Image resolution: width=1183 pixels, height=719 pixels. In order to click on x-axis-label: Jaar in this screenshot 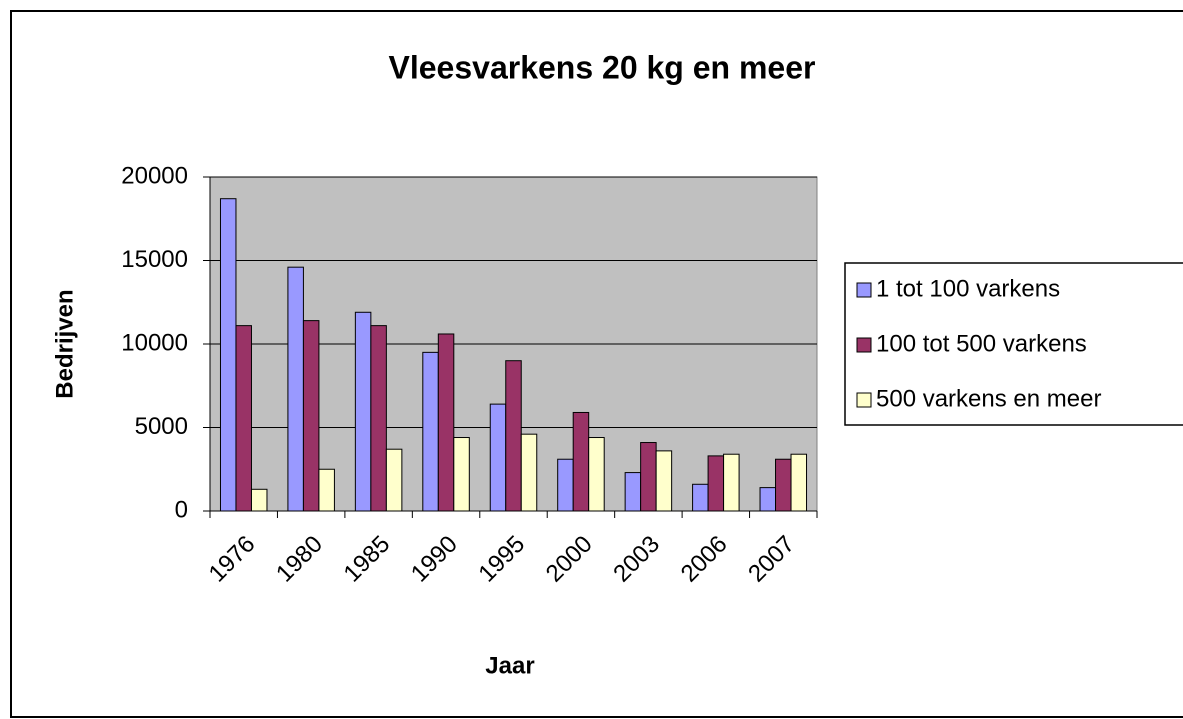, I will do `click(509, 665)`.